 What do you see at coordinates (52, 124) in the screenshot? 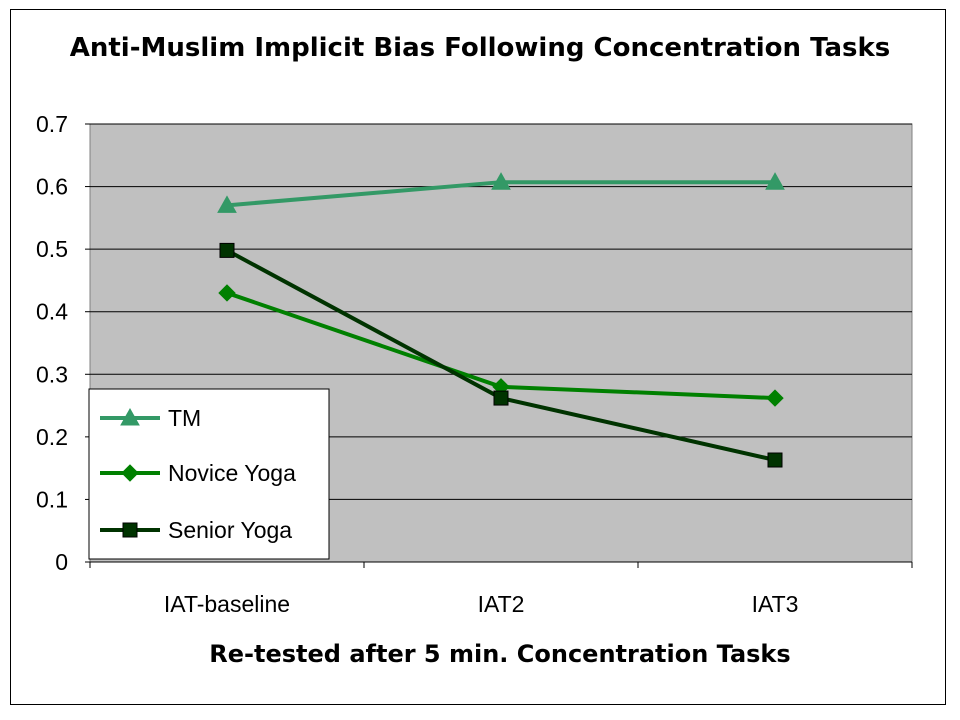
I see `y-tick-label: 0.7` at bounding box center [52, 124].